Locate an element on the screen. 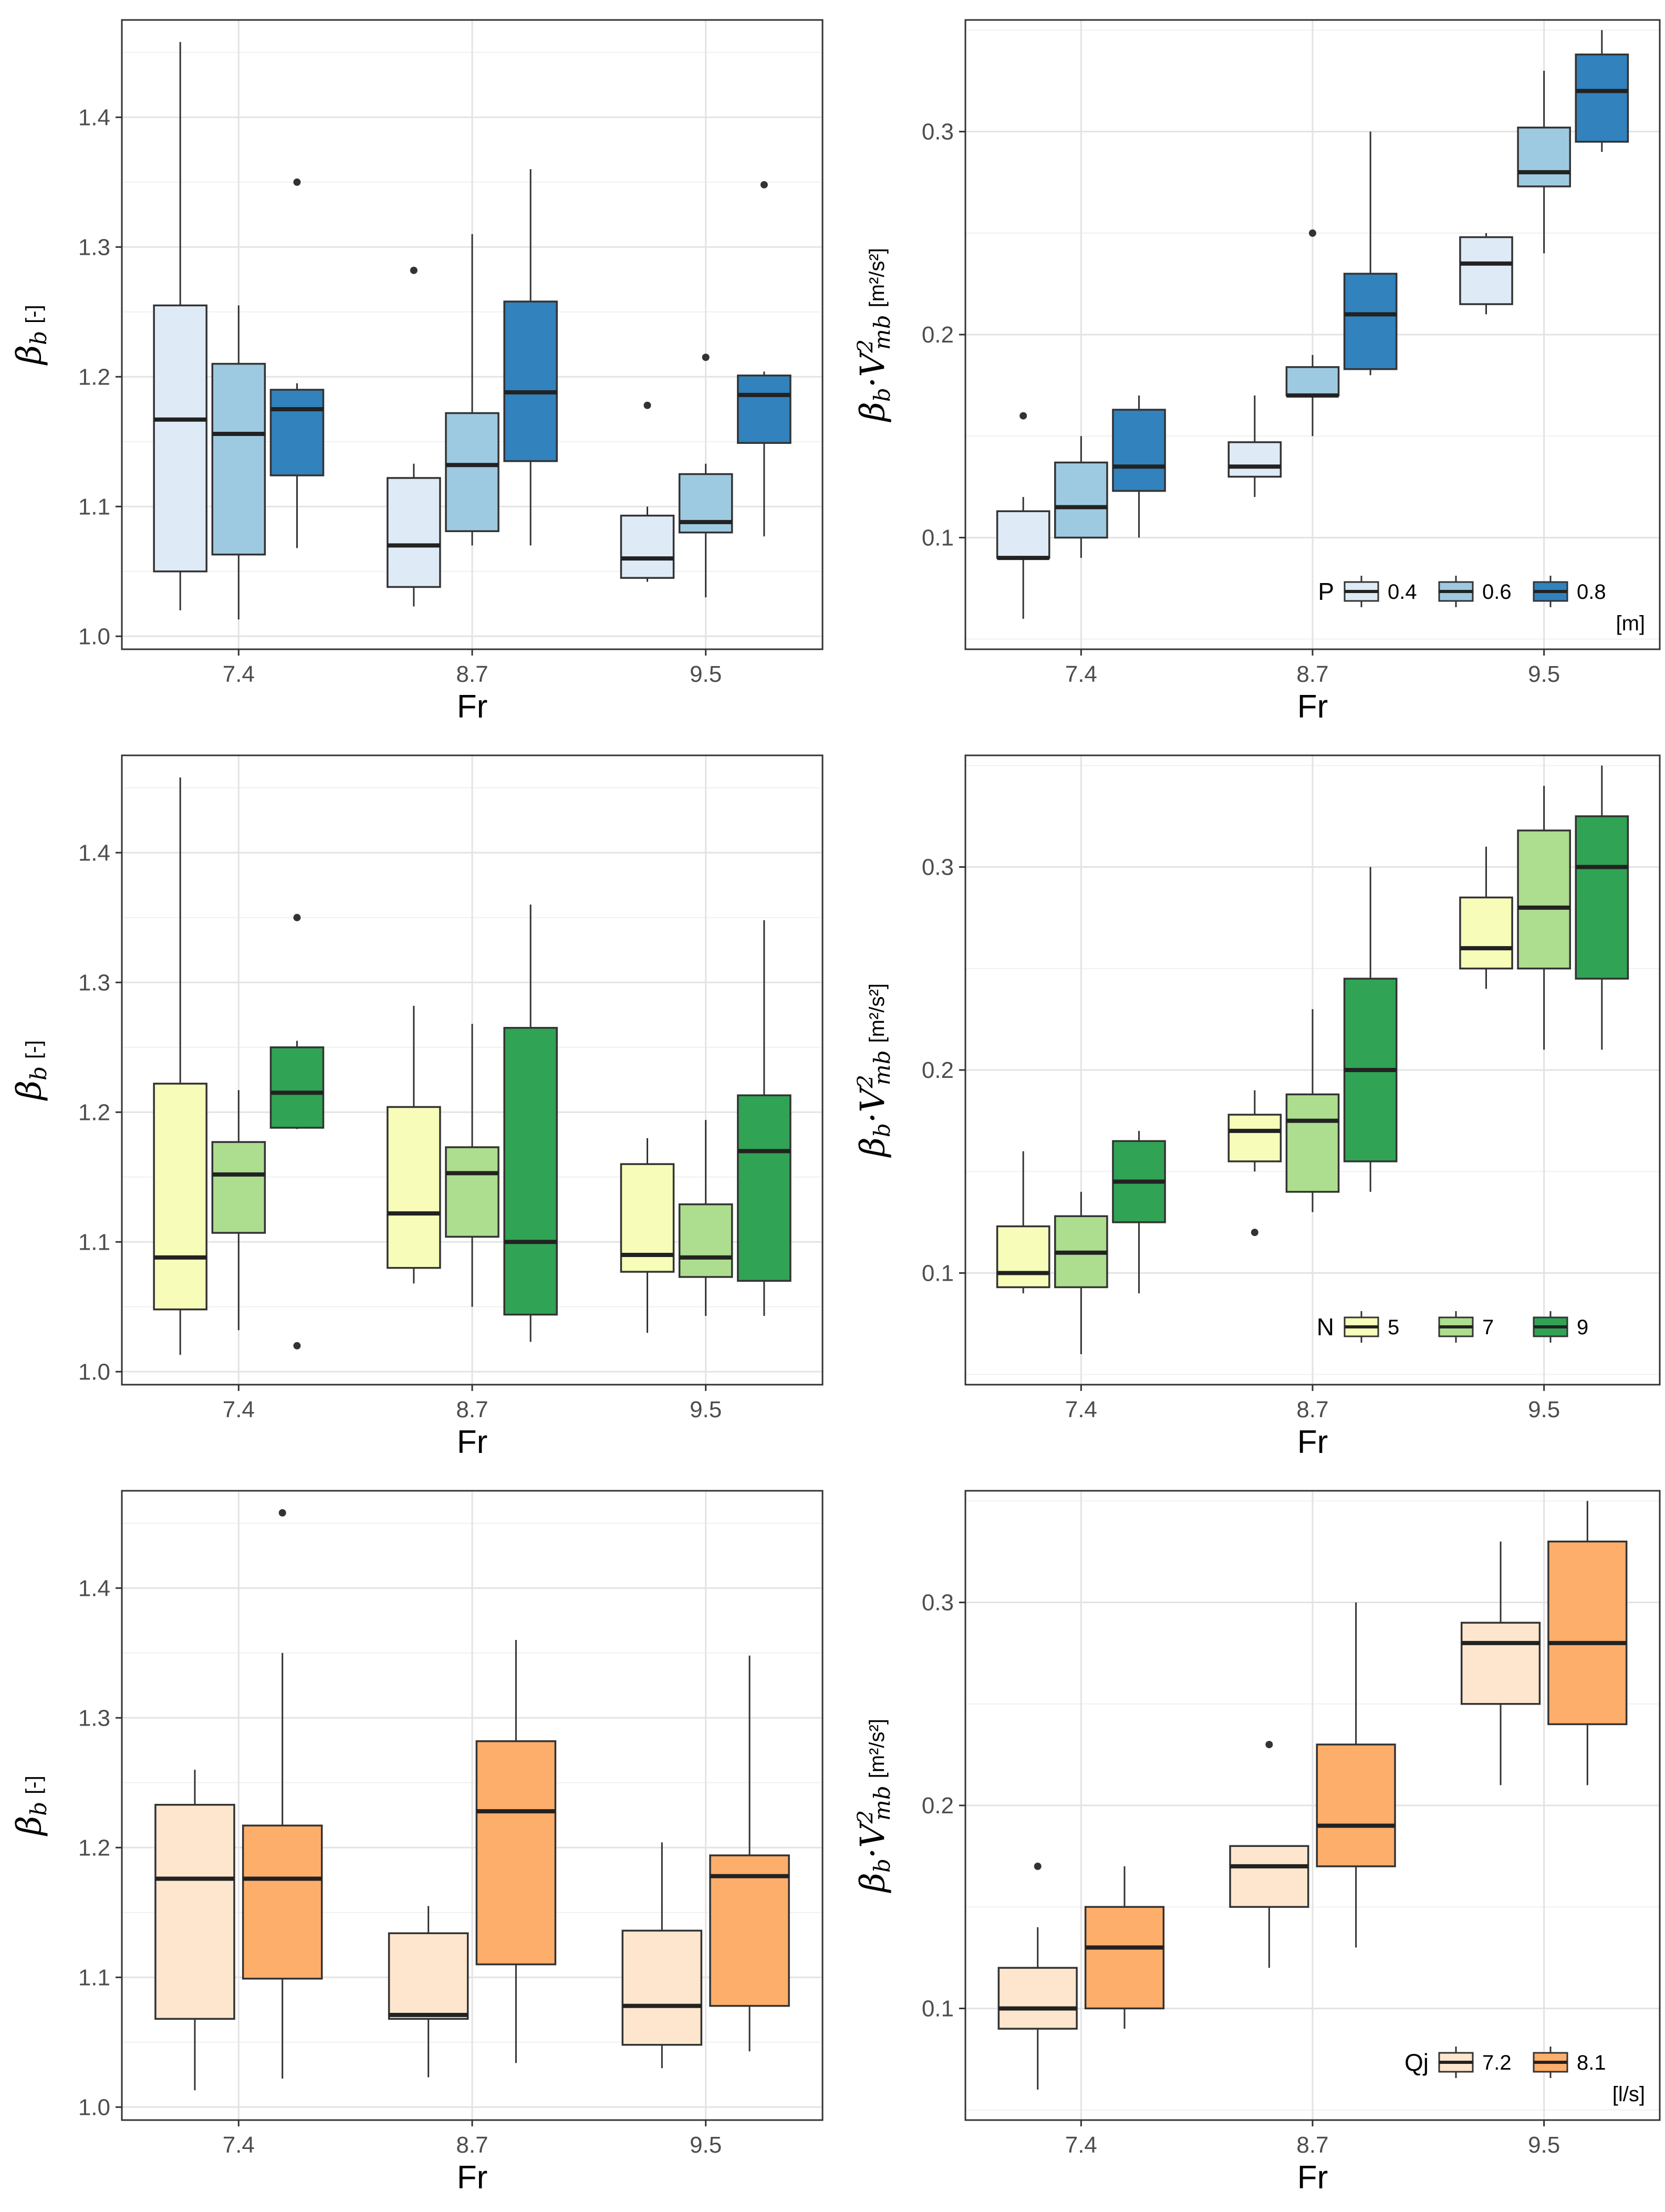 The height and width of the screenshot is (2212, 1665). box-0.8-8.7 is located at coordinates (1370, 254).